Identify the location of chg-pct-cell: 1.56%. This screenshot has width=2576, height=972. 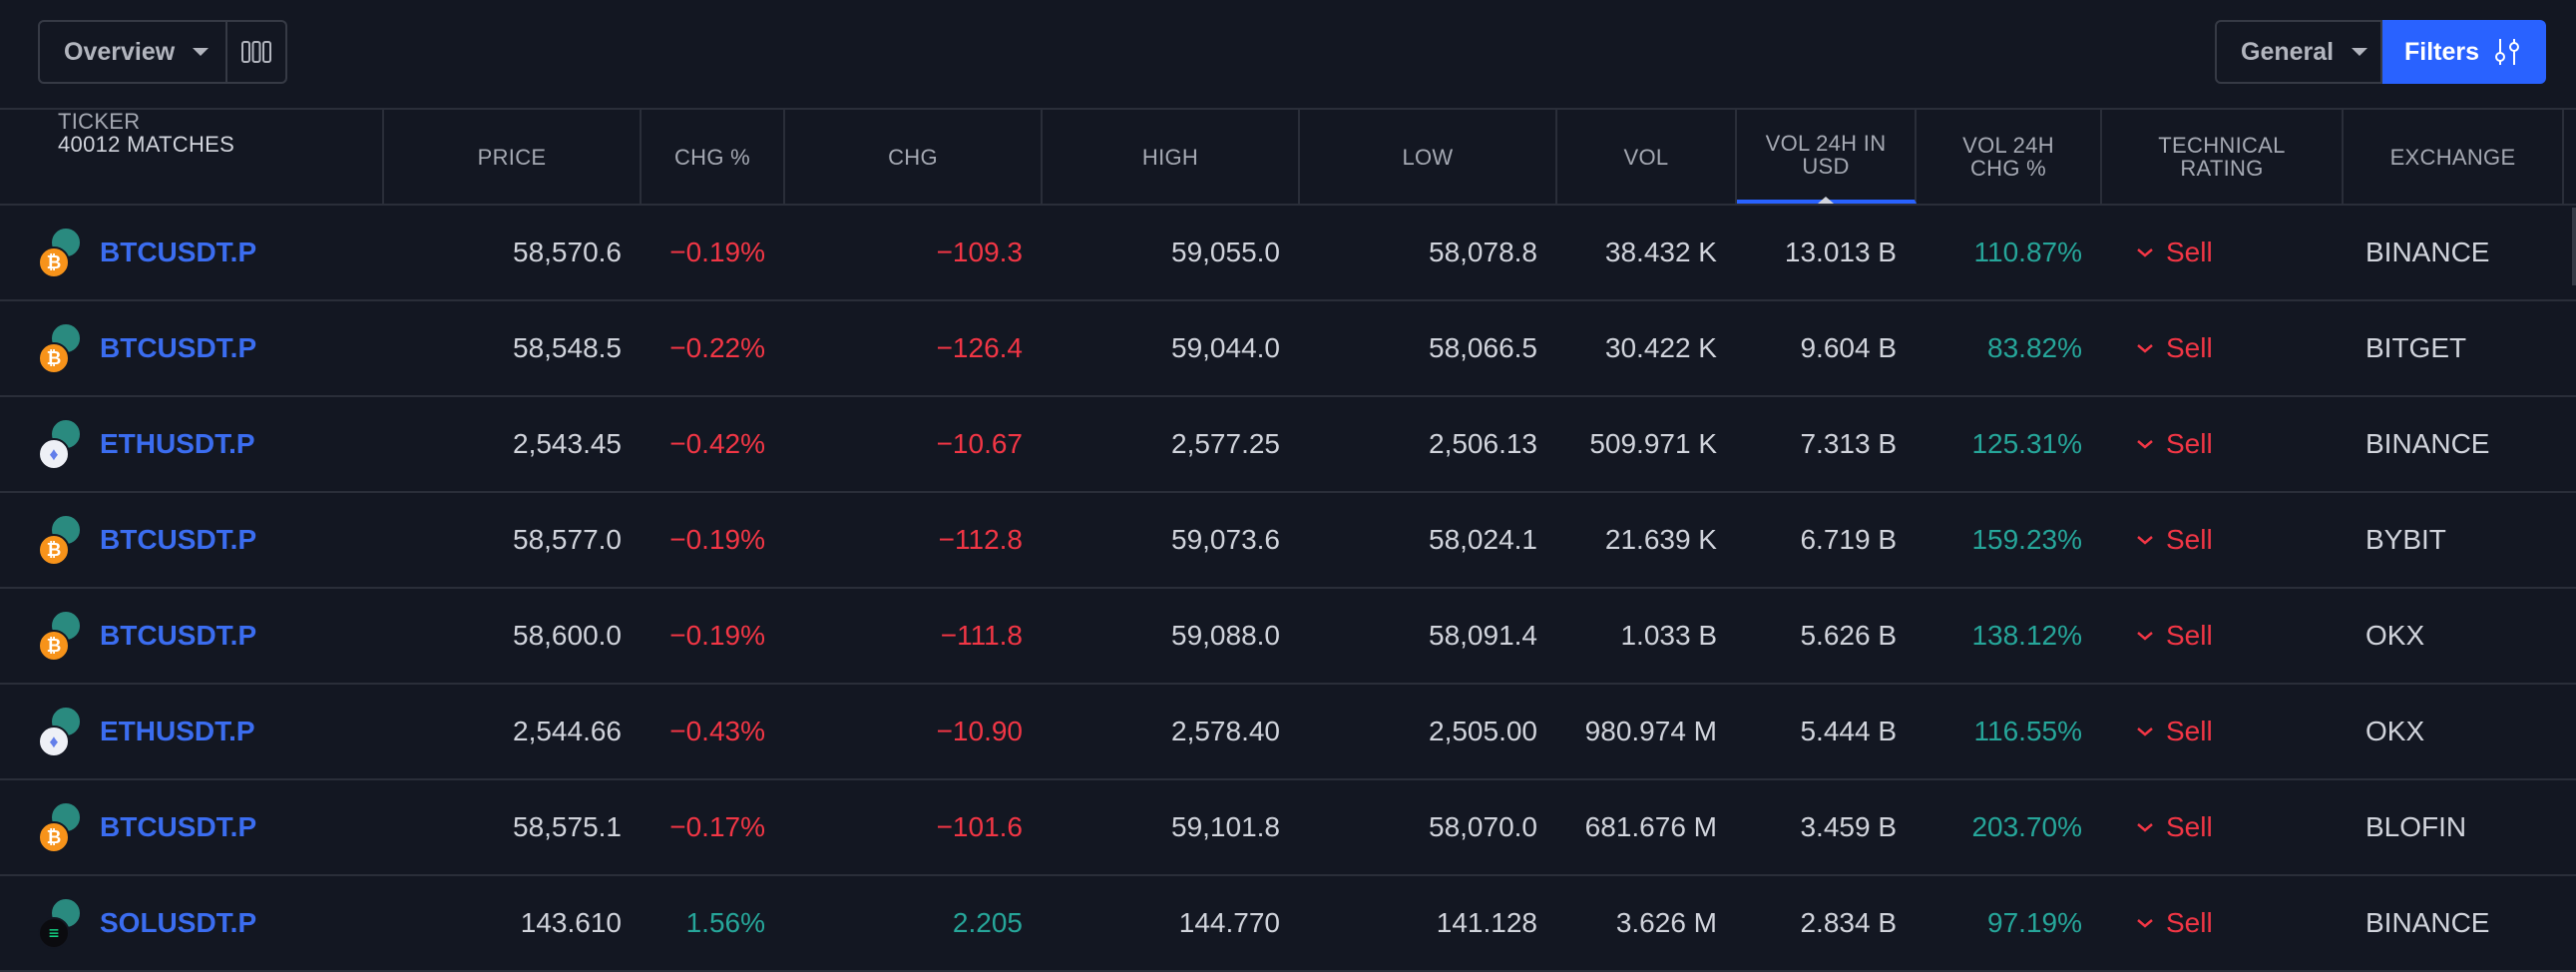
(725, 922).